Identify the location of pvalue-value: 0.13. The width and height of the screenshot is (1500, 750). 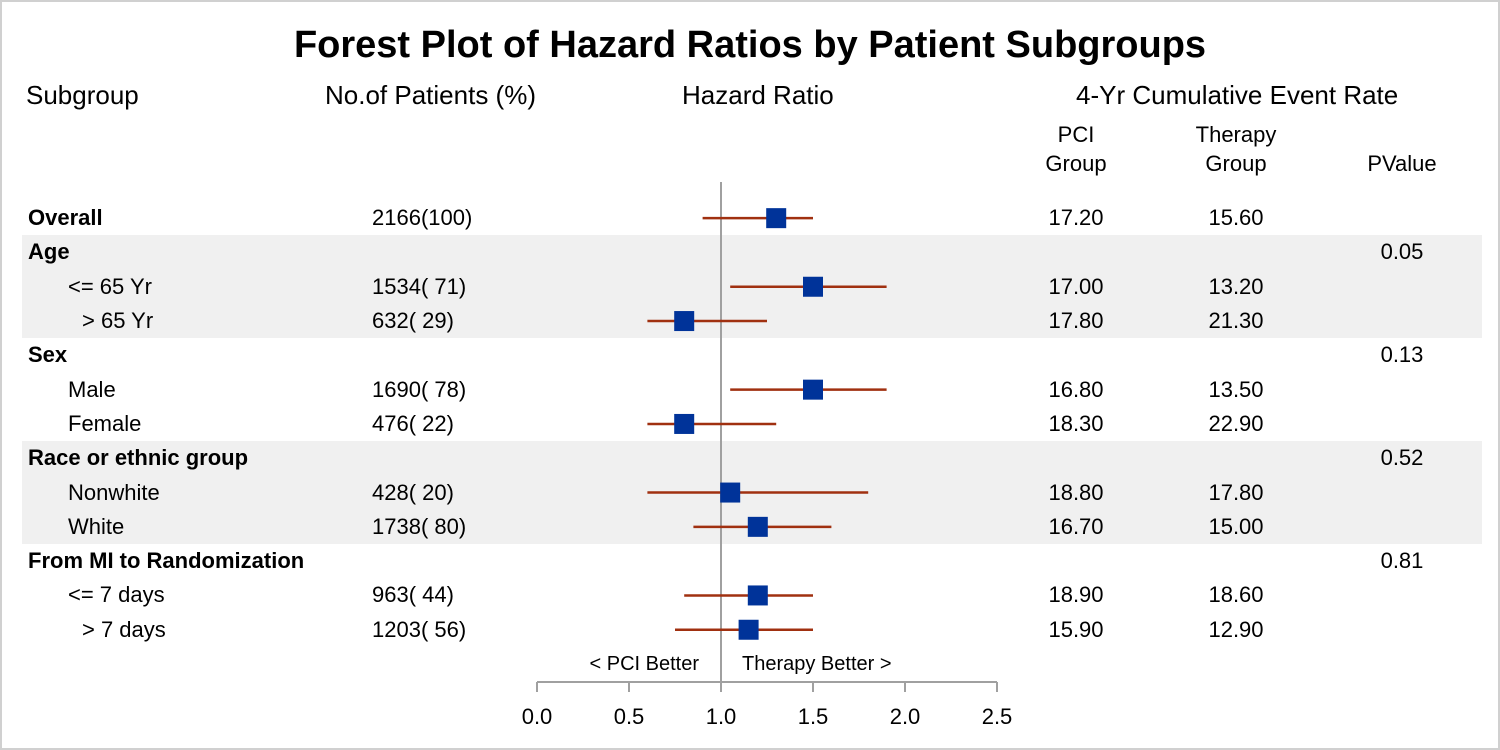
(1402, 355).